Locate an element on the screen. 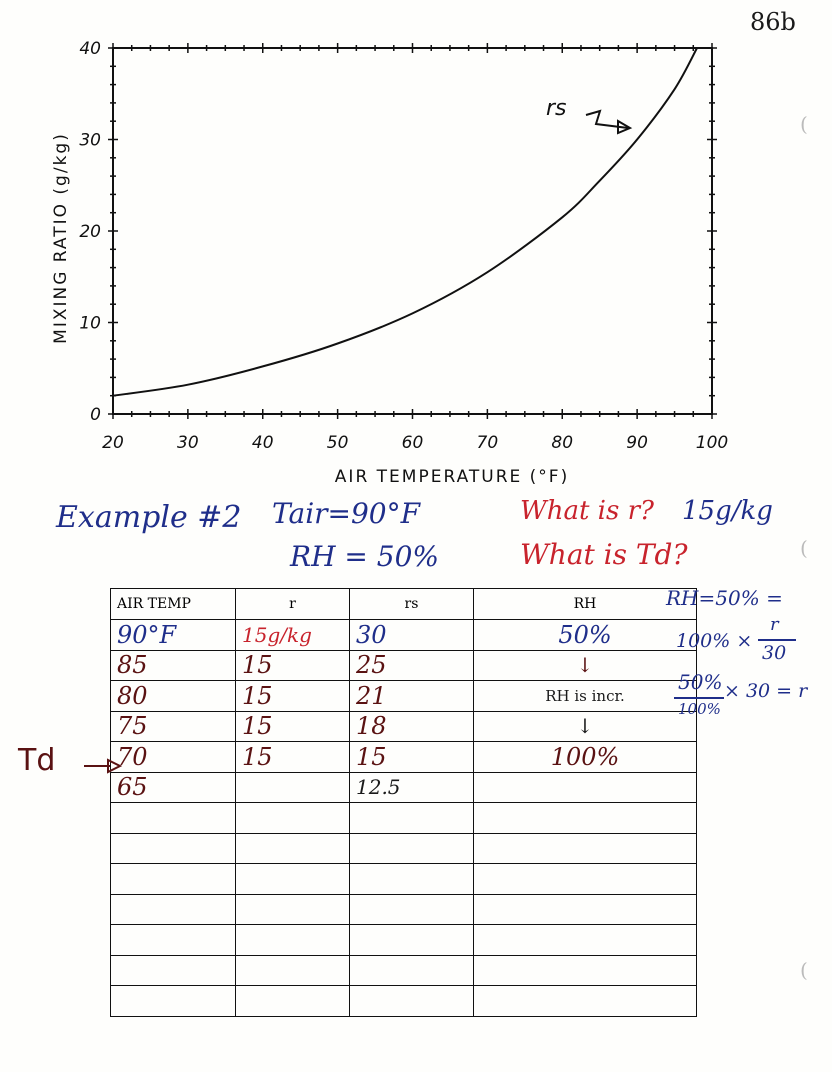 The width and height of the screenshot is (832, 1072). table-cell: 80 is located at coordinates (173, 696).